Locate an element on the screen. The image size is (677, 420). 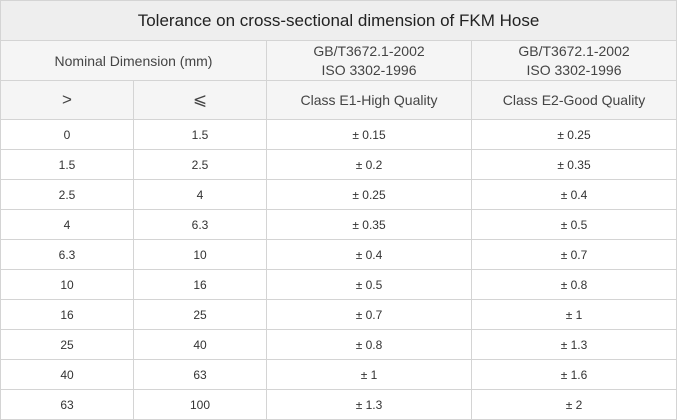
table-row: 25 40 ± 0.8 ± 1.3 is located at coordinates (338, 344).